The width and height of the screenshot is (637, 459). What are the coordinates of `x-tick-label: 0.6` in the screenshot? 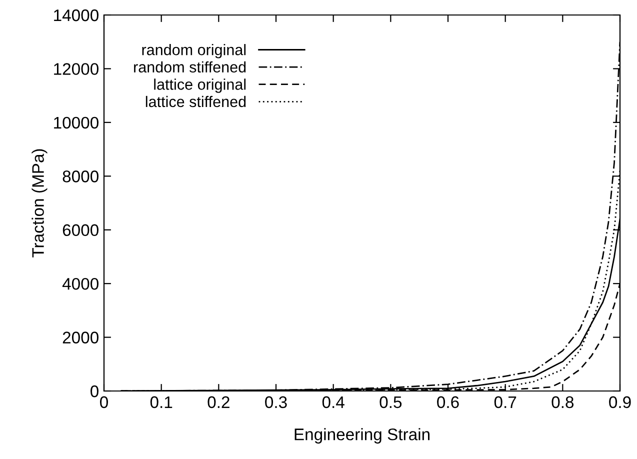 It's located at (448, 402).